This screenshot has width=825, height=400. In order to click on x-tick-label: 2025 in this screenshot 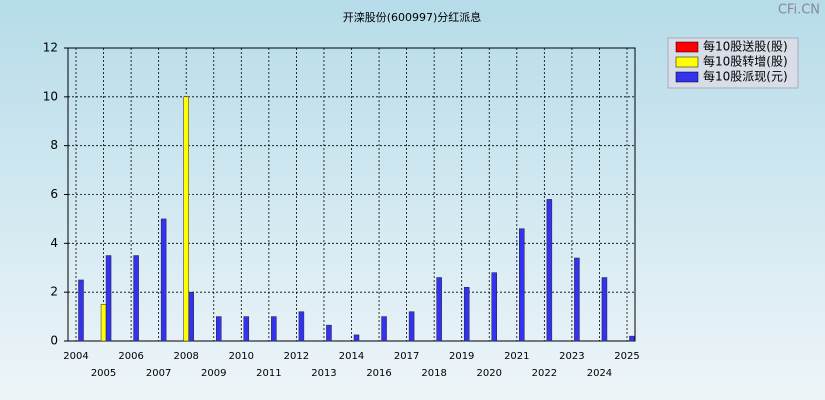, I will do `click(626, 356)`.